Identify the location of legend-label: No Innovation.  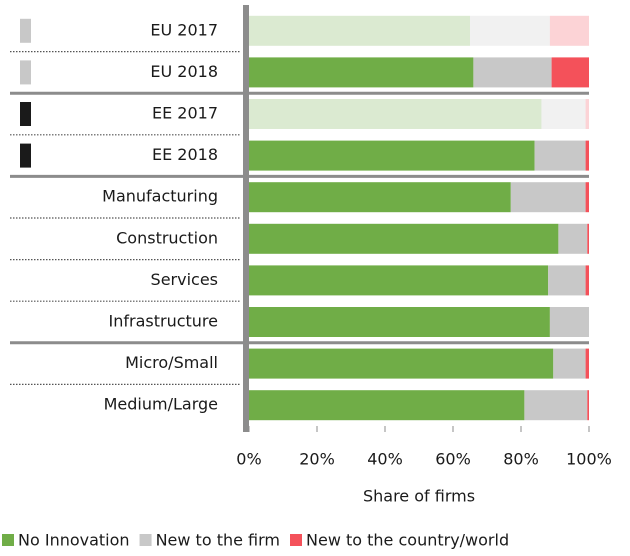
(74, 540).